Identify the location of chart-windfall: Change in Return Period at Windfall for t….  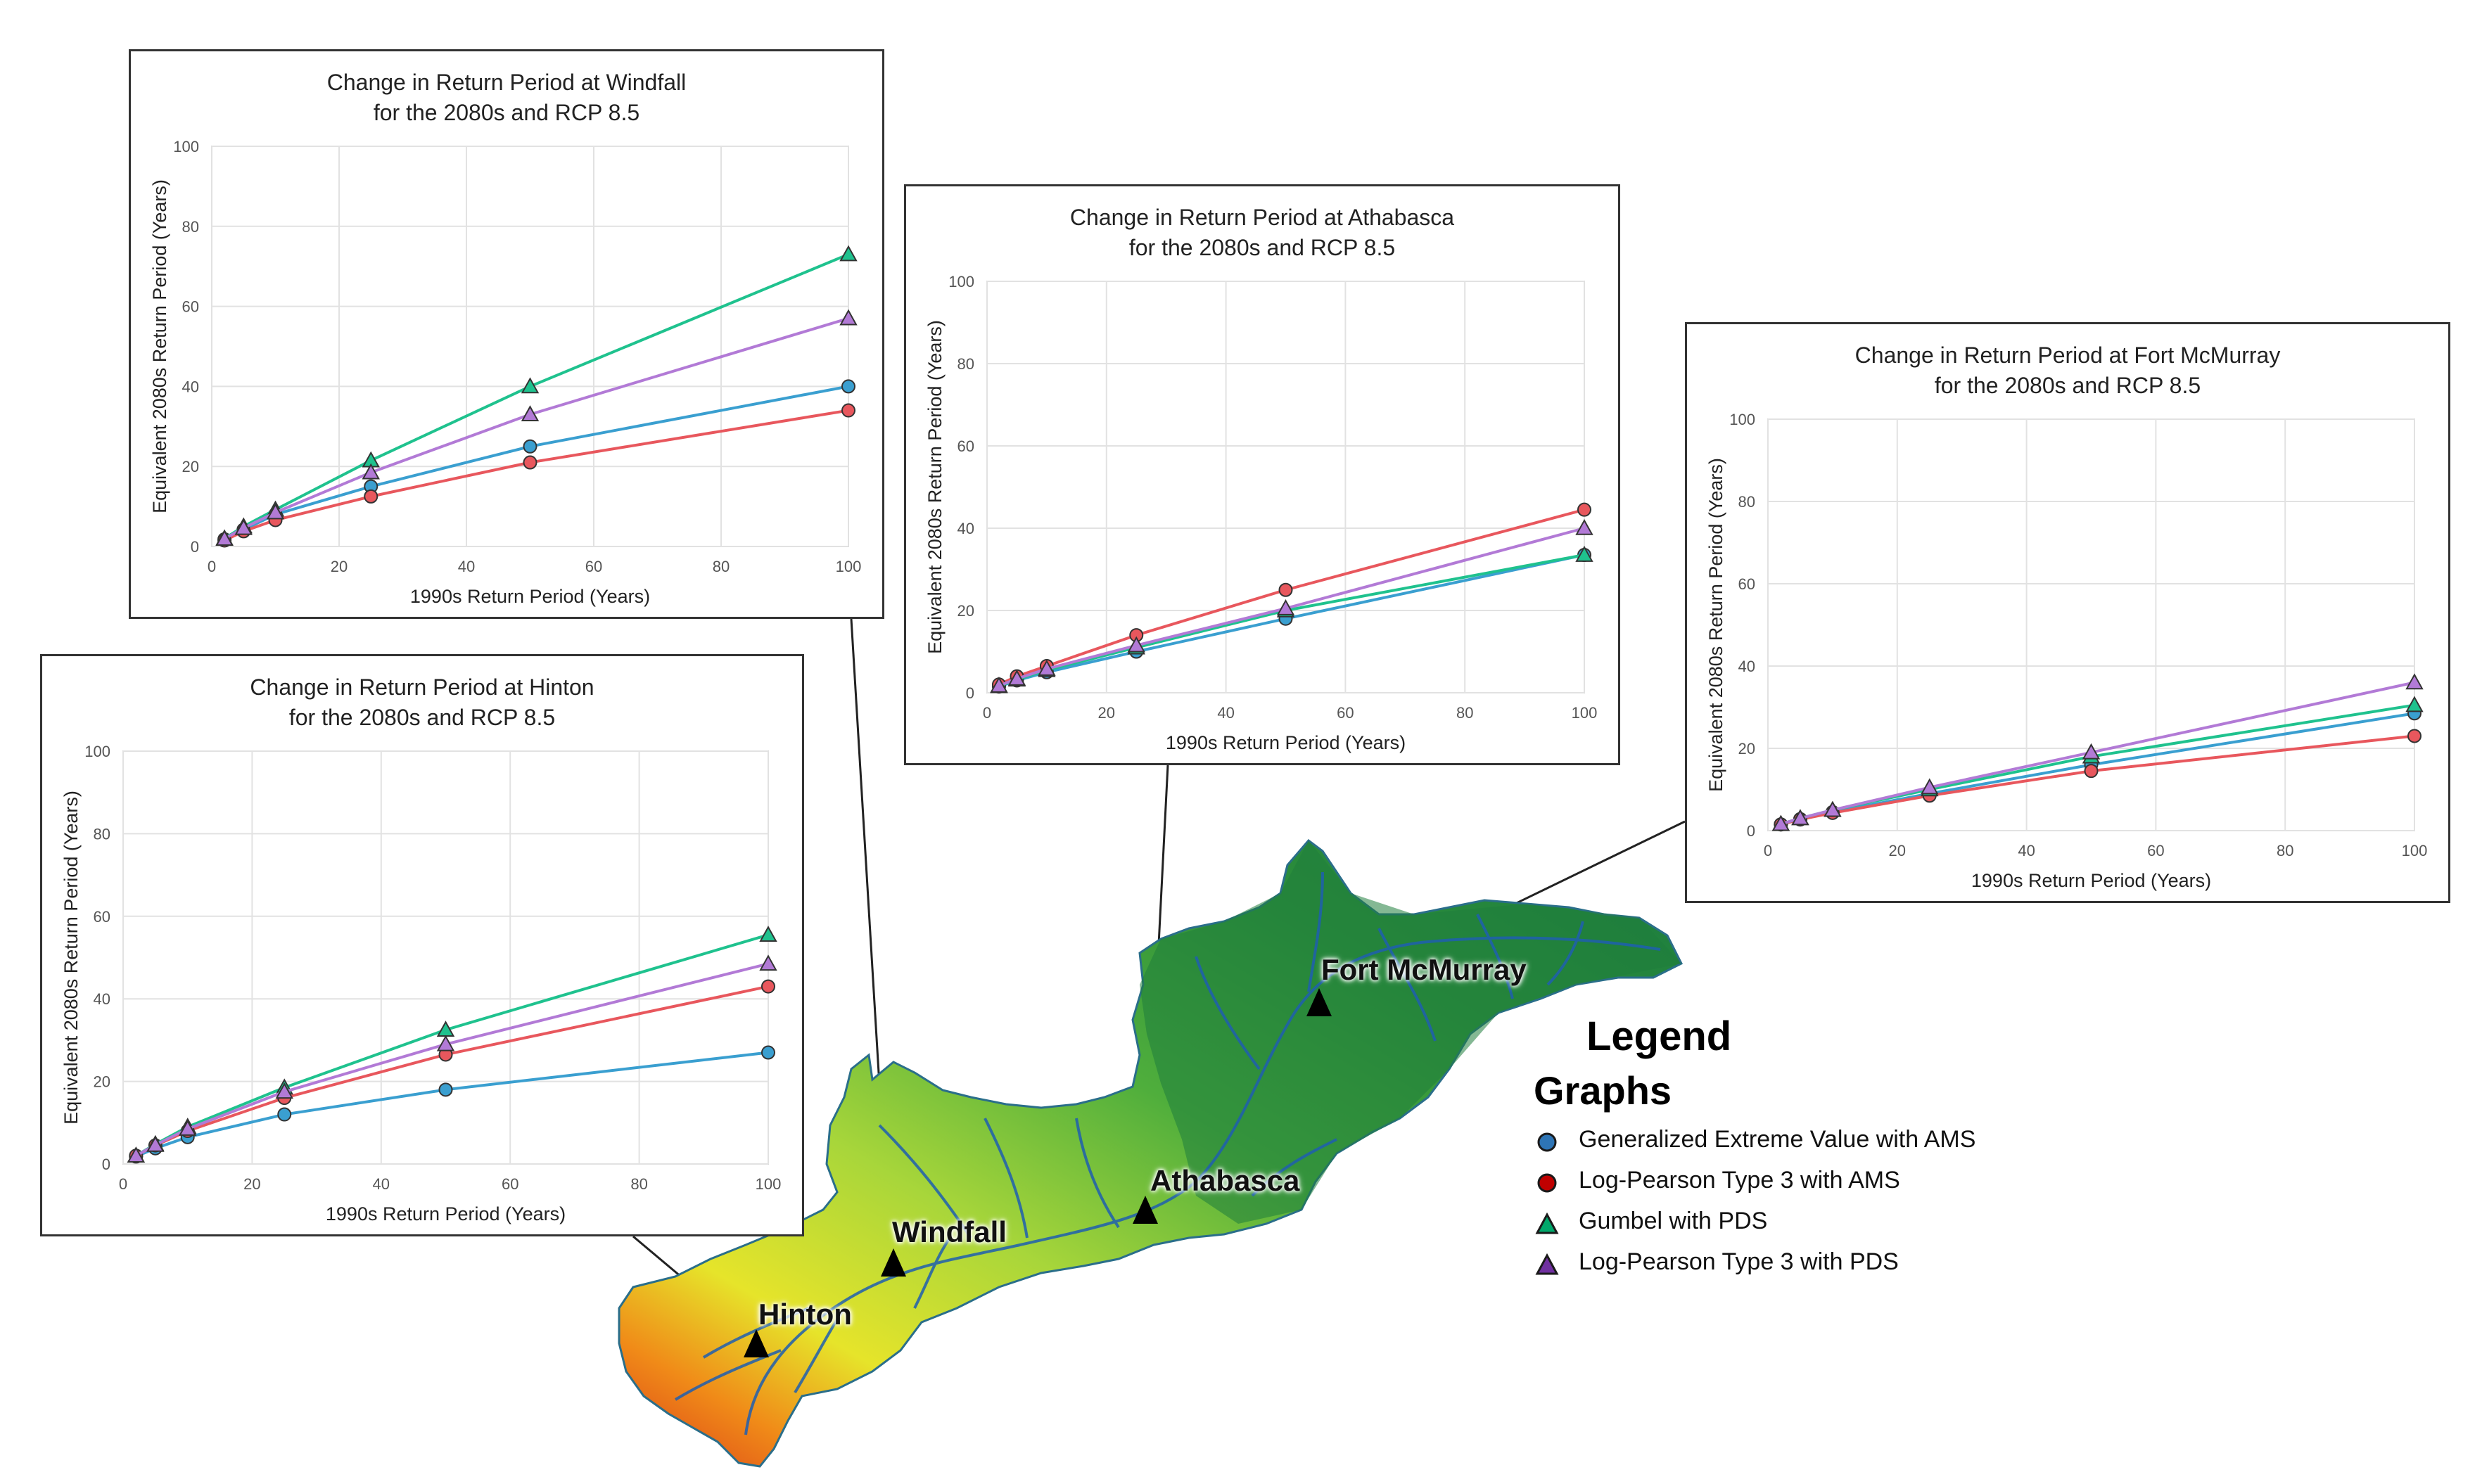
(505, 339).